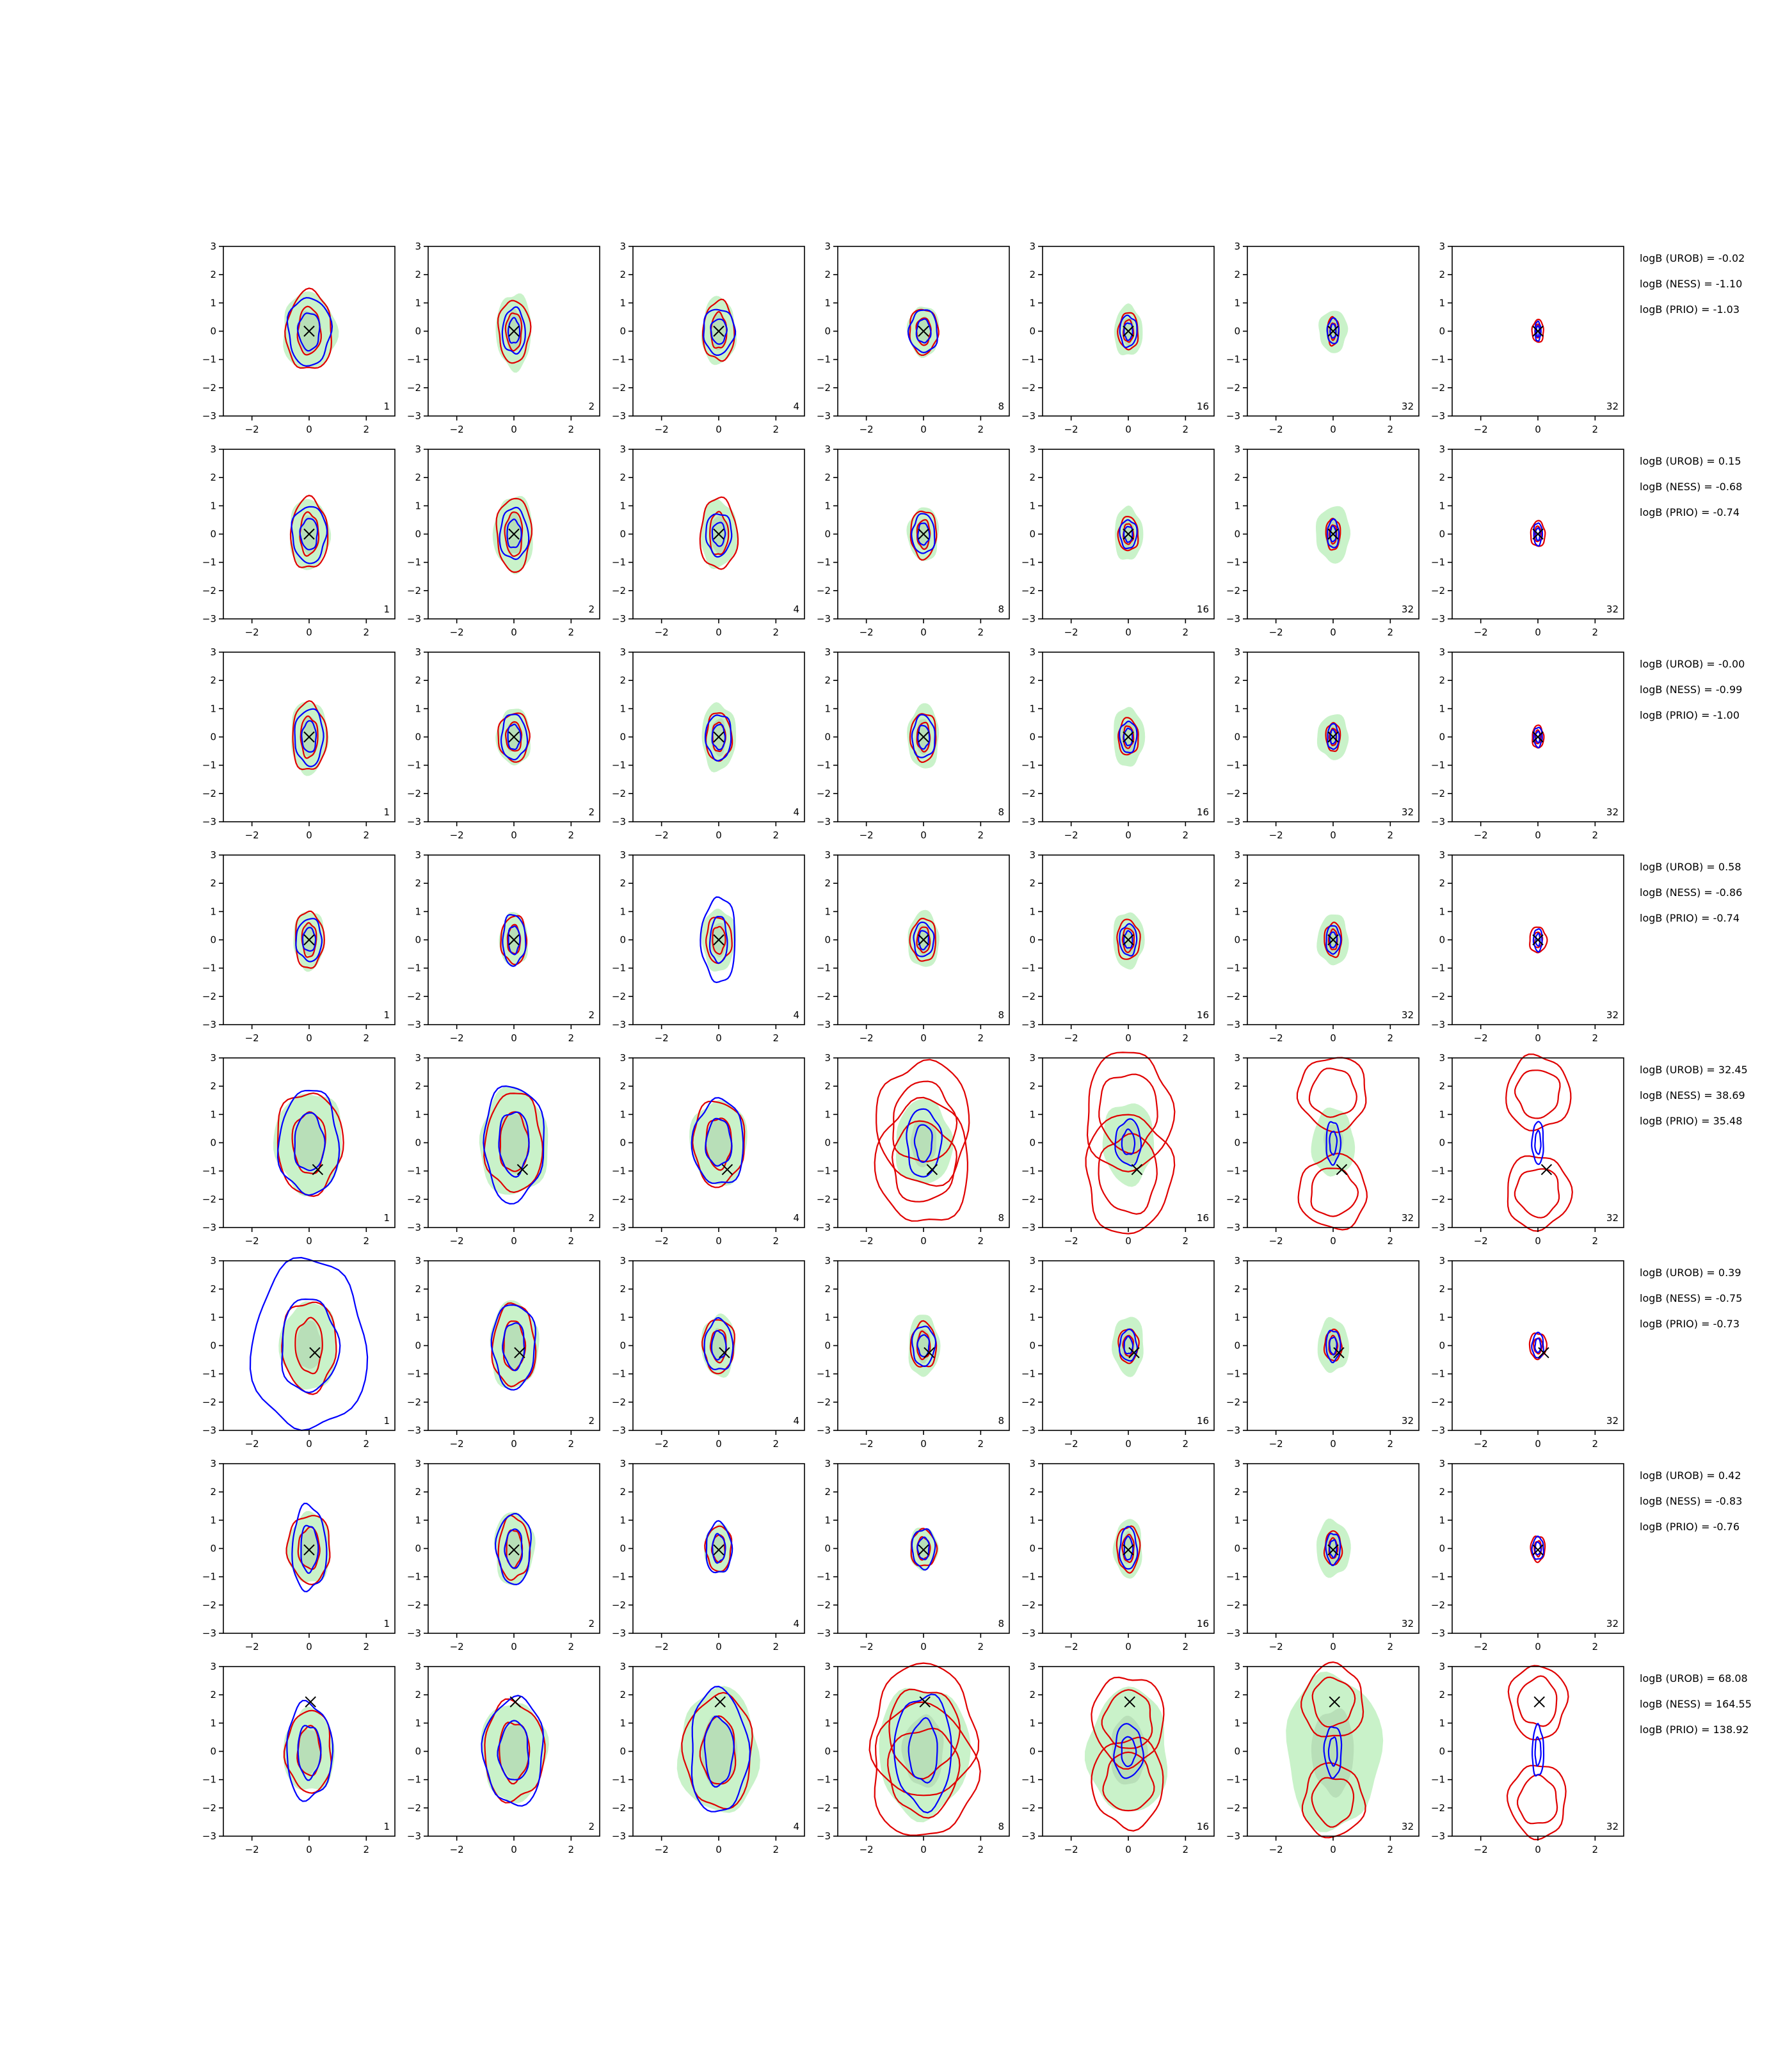  I want to click on panel-r4-c6: −3 −2 −1 0 1 2 3 −2 0 2 32, so click(1323, 946).